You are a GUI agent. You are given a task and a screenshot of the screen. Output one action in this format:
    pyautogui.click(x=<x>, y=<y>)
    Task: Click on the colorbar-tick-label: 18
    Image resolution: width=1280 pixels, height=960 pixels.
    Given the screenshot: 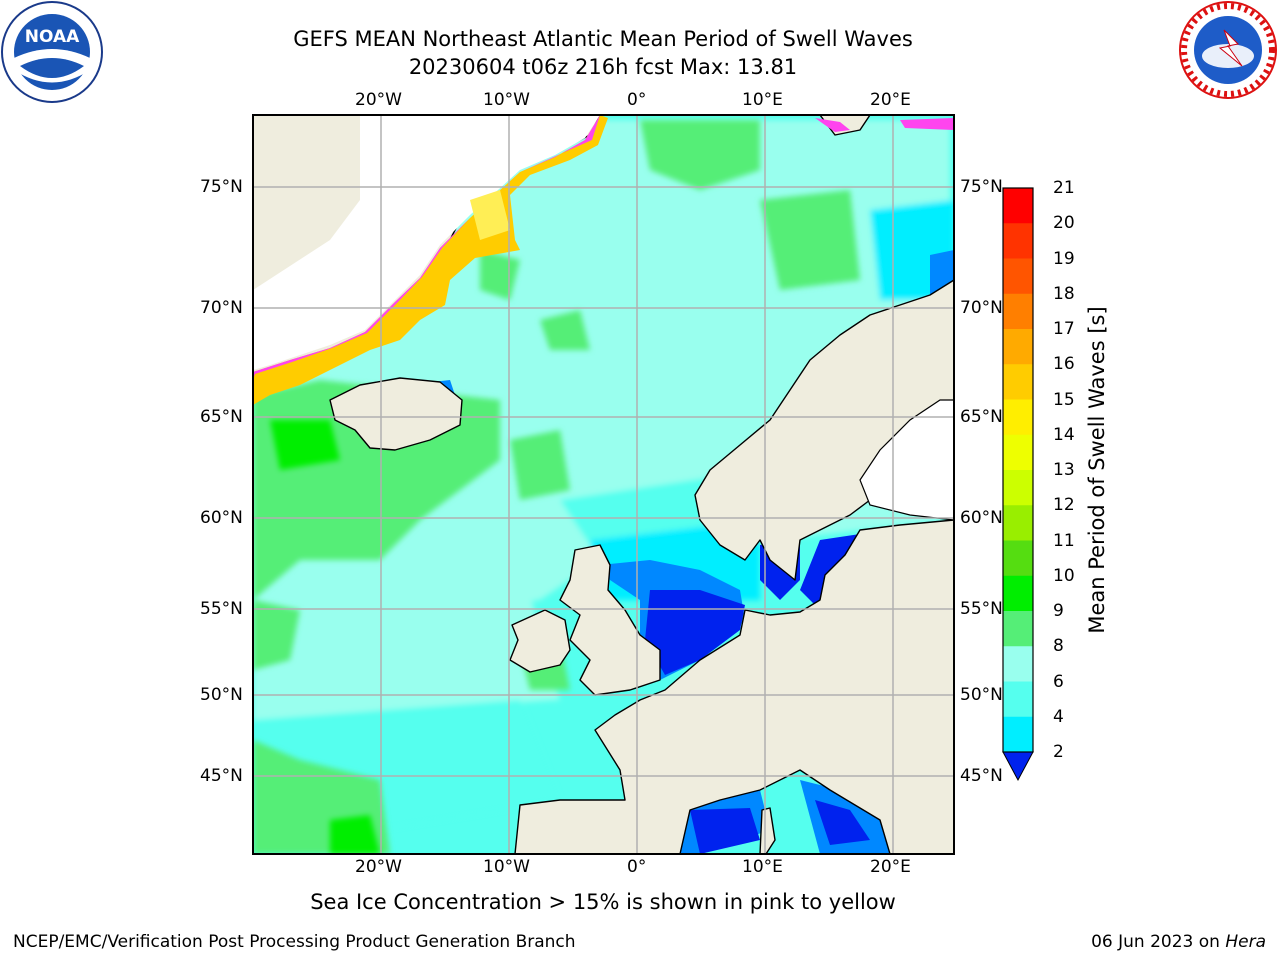 What is the action you would take?
    pyautogui.click(x=1064, y=293)
    